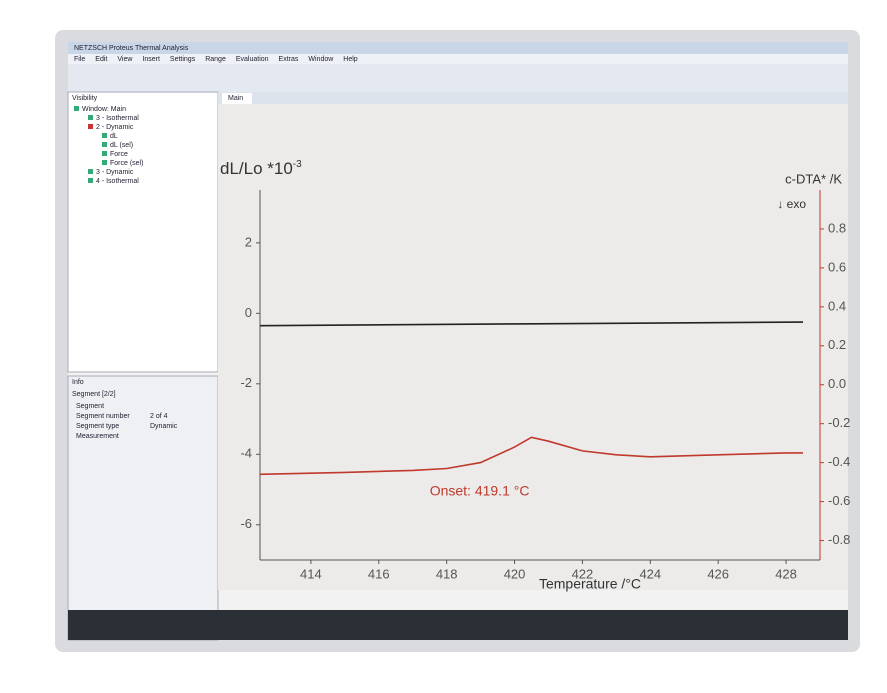  I want to click on tree-item: 3 - Isothermal, so click(117, 118).